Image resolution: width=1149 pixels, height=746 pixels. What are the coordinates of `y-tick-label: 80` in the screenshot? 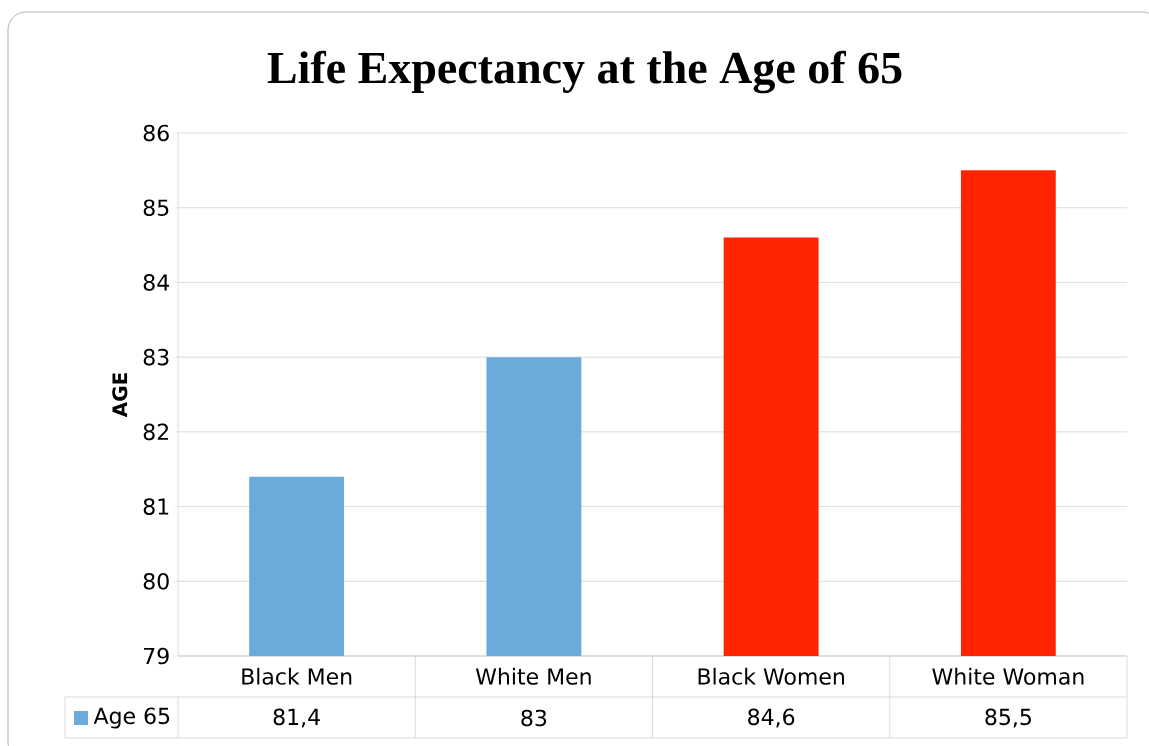 It's located at (156, 581).